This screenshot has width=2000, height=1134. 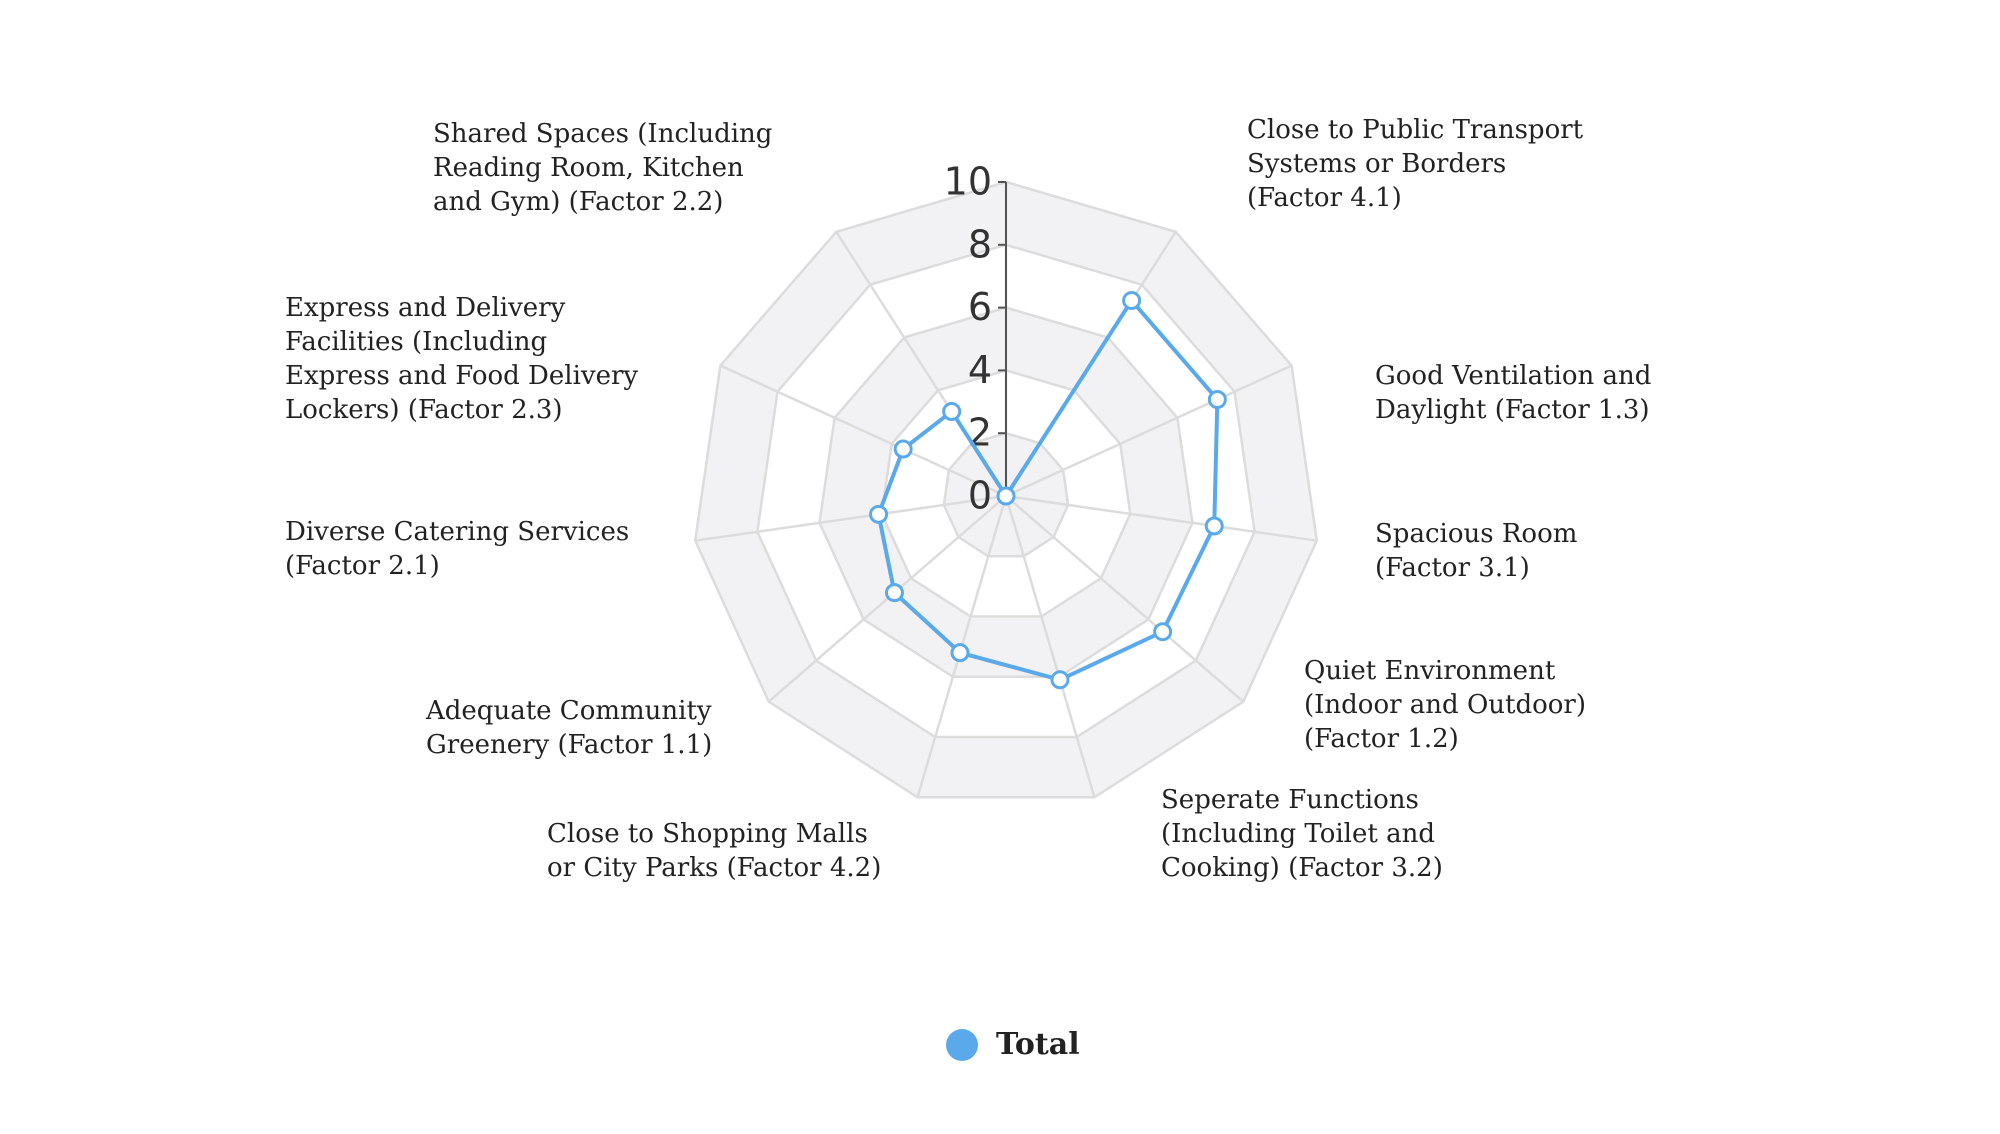 I want to click on legend-label: Total, so click(x=1038, y=1044).